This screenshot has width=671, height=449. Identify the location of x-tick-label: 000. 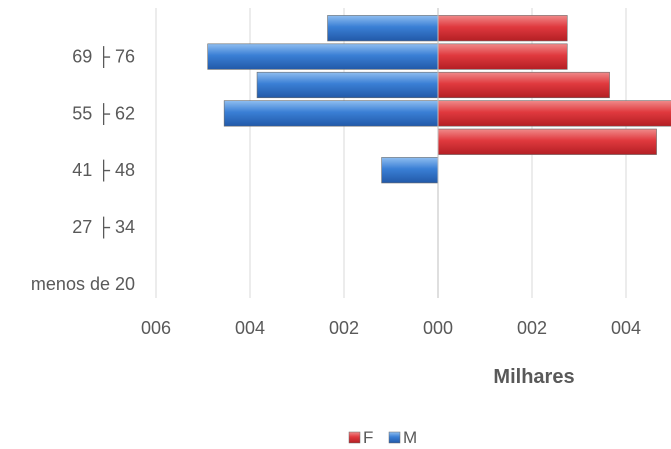
(438, 328).